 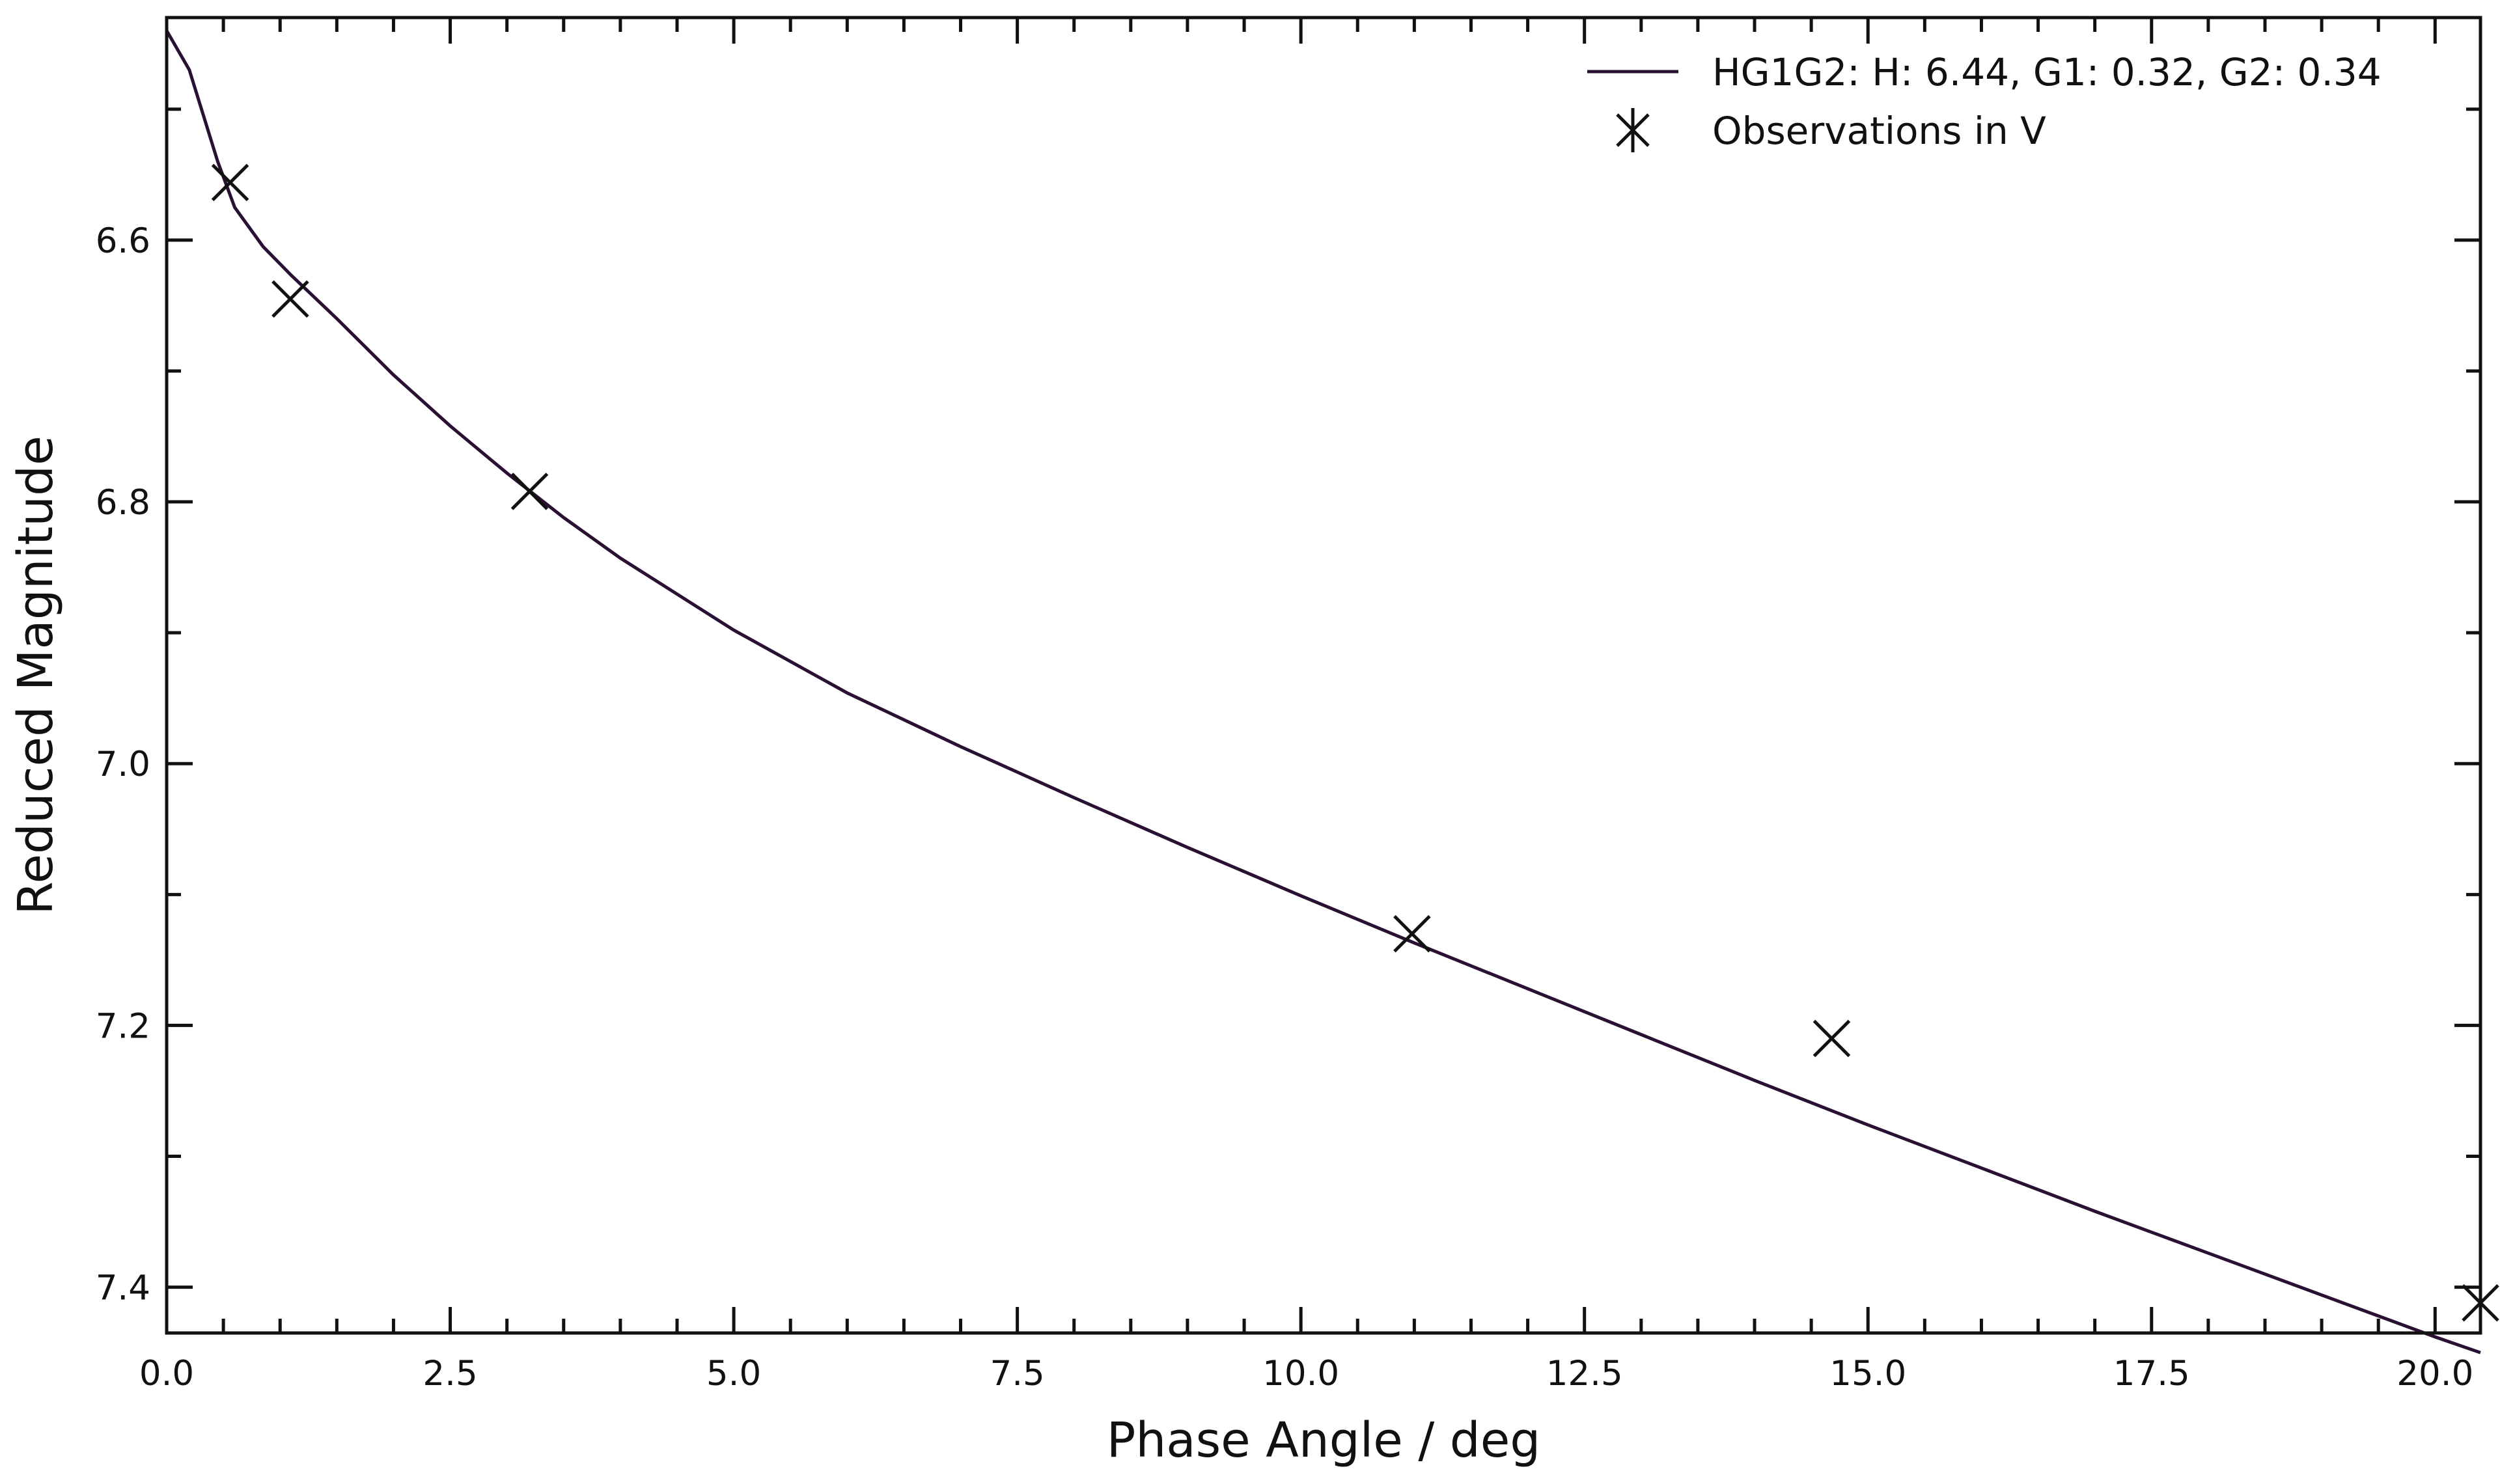 What do you see at coordinates (1017, 1374) in the screenshot?
I see `x-tick-label: 7.5` at bounding box center [1017, 1374].